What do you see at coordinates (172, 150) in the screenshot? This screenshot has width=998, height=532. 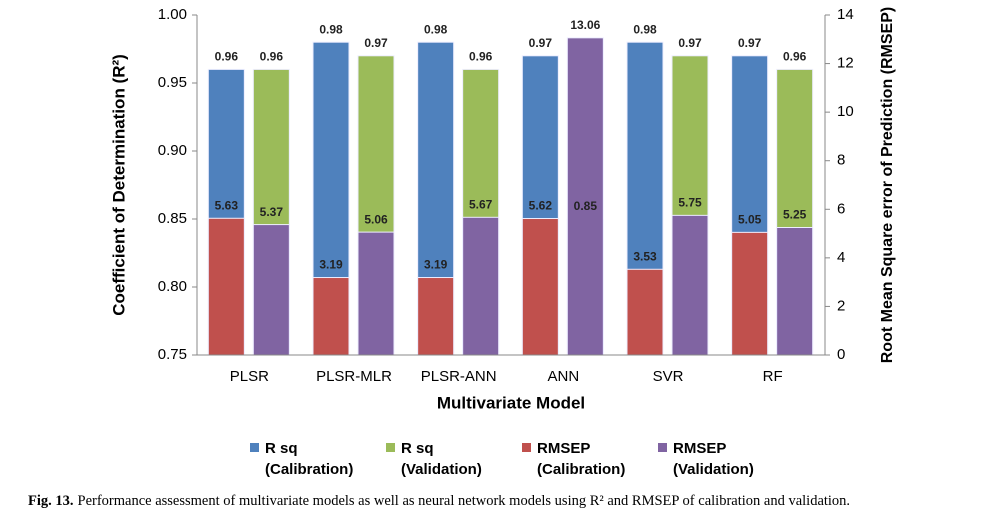 I see `y-tick-label: 0.90` at bounding box center [172, 150].